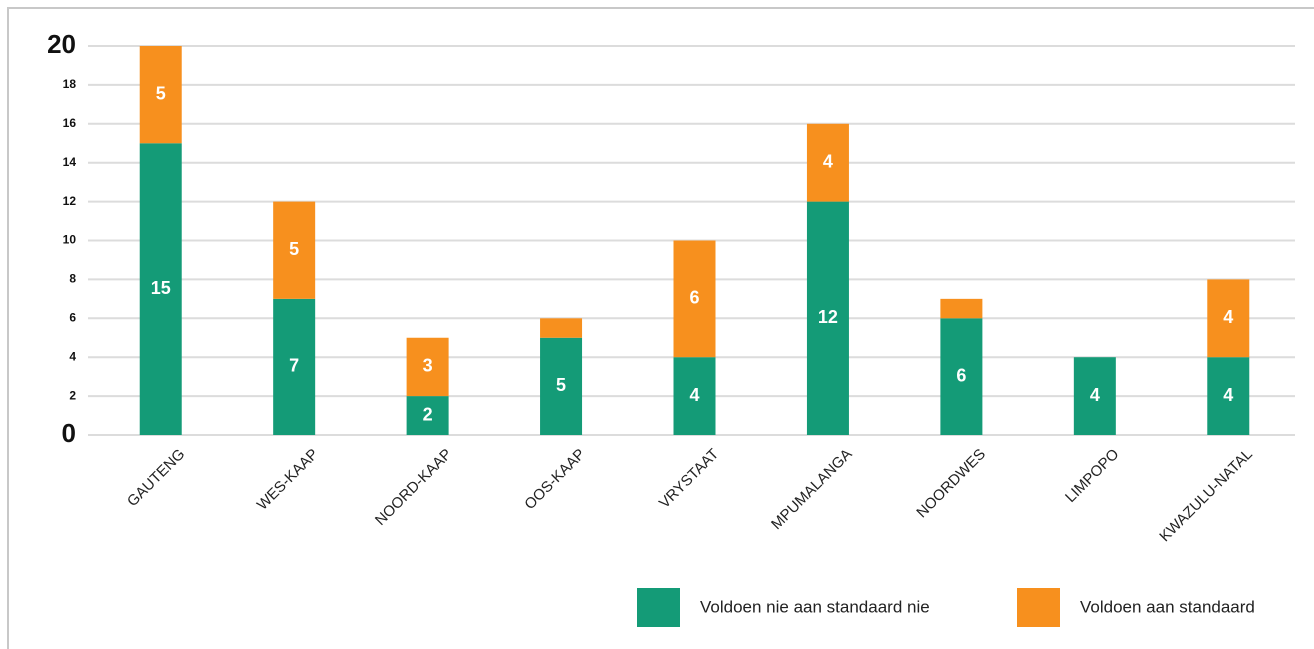 This screenshot has width=1314, height=649. What do you see at coordinates (70, 84) in the screenshot?
I see `y-tick-label: 18` at bounding box center [70, 84].